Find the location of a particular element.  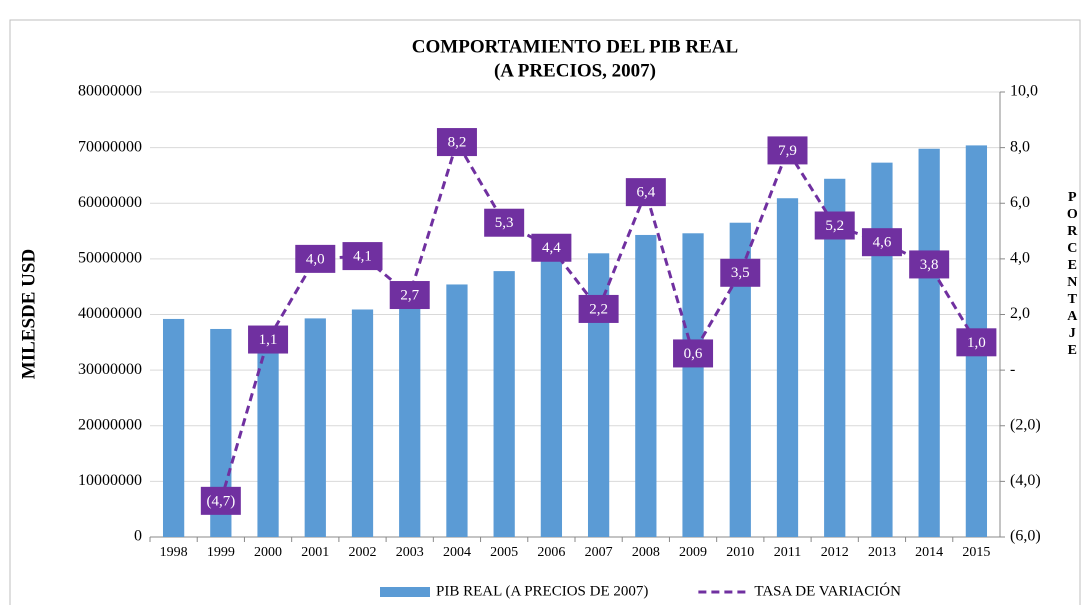

y2-tick-label: - is located at coordinates (1012, 369).